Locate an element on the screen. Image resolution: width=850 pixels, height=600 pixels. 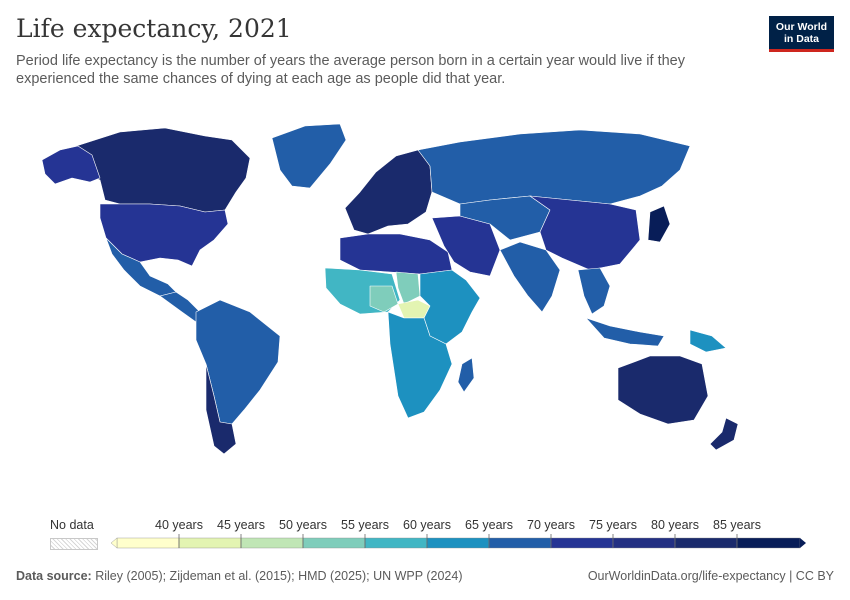
legend-tick-label: 85 years is located at coordinates (737, 525).